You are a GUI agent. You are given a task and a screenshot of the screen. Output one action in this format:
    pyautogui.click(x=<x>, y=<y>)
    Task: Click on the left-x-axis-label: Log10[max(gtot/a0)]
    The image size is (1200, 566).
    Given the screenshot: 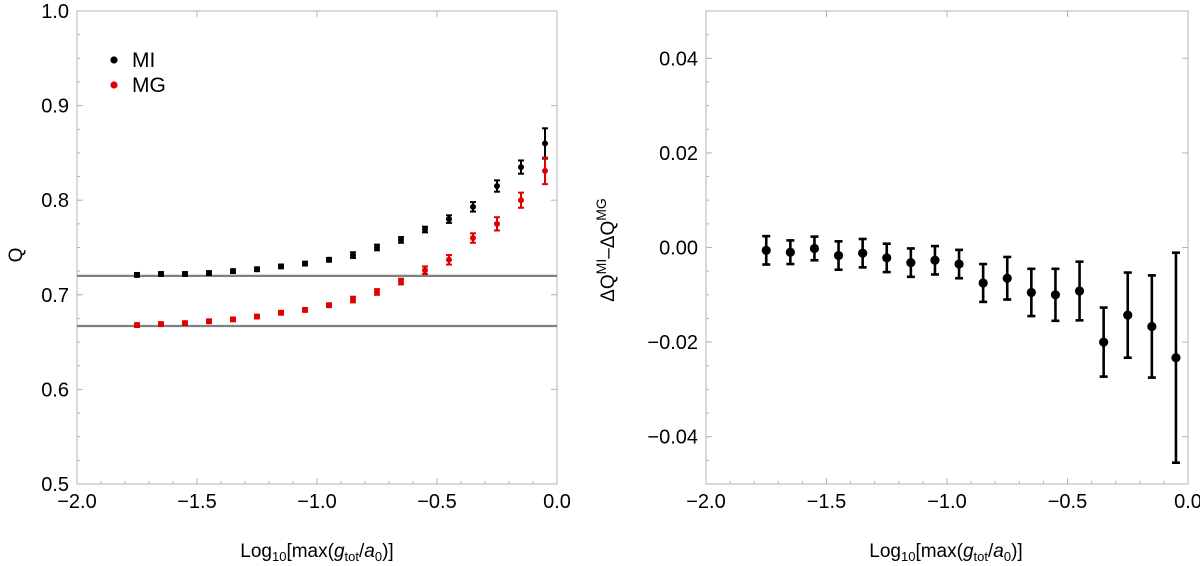 What is the action you would take?
    pyautogui.click(x=316, y=552)
    